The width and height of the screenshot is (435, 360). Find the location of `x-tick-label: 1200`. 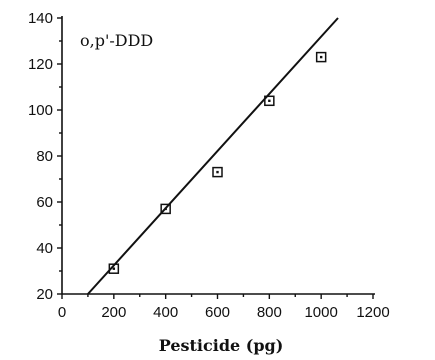

x-tick-label: 1200 is located at coordinates (372, 312).